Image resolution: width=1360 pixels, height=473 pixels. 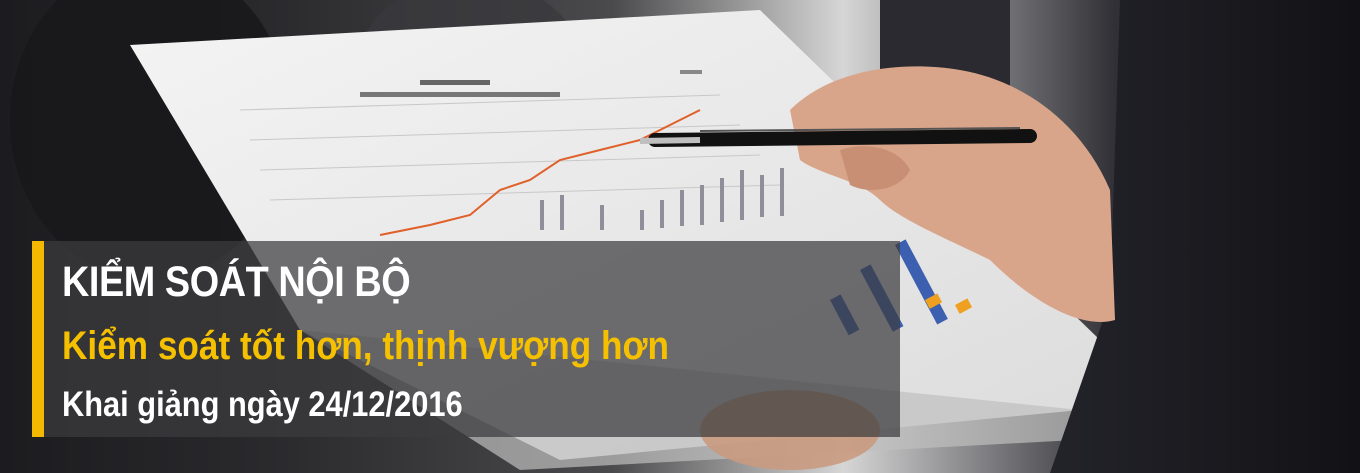 What do you see at coordinates (38, 339) in the screenshot?
I see `accent-bar` at bounding box center [38, 339].